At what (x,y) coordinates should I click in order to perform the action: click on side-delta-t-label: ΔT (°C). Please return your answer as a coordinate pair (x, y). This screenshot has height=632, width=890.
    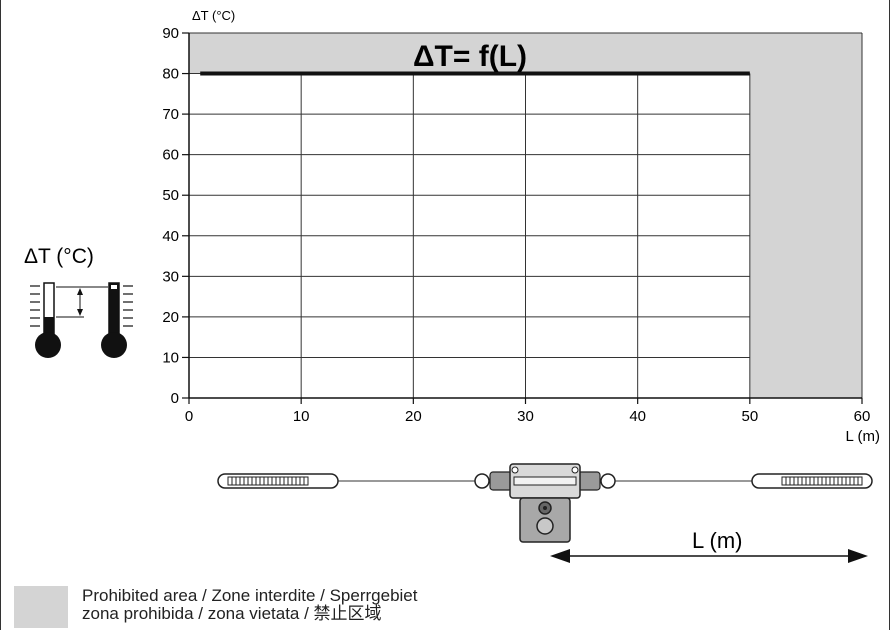
    Looking at the image, I should click on (59, 256).